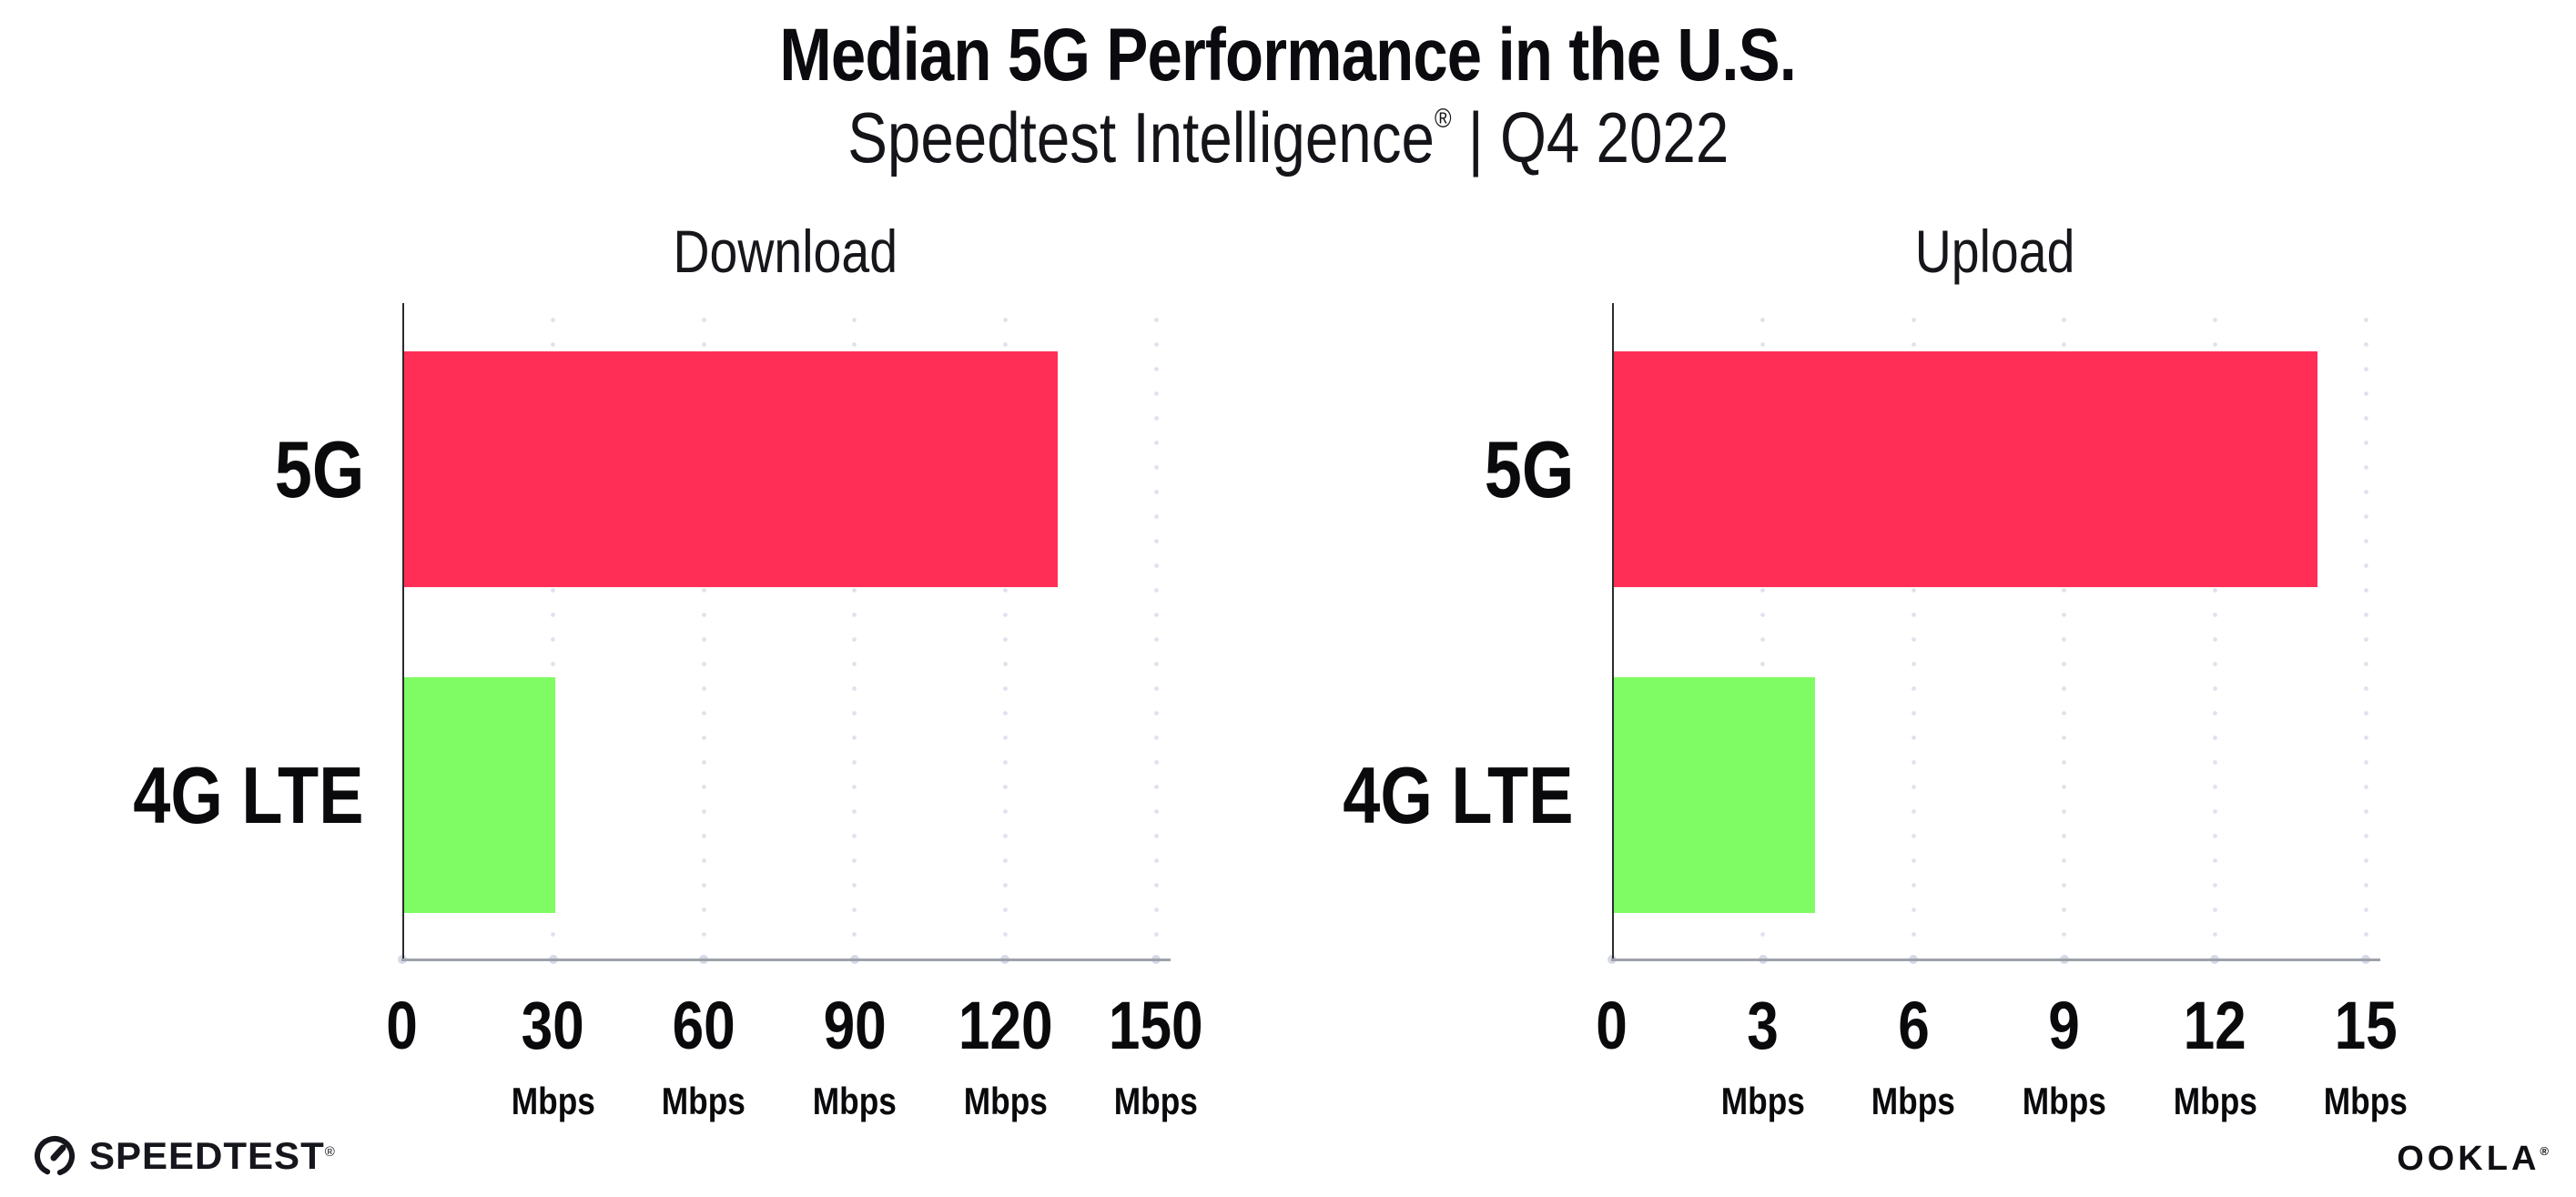  I want to click on y-axis-download, so click(403, 631).